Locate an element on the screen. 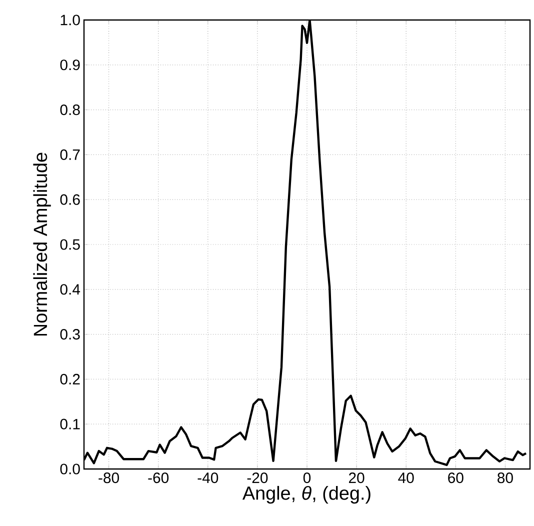  y-tick-label: 0.6 is located at coordinates (70, 199).